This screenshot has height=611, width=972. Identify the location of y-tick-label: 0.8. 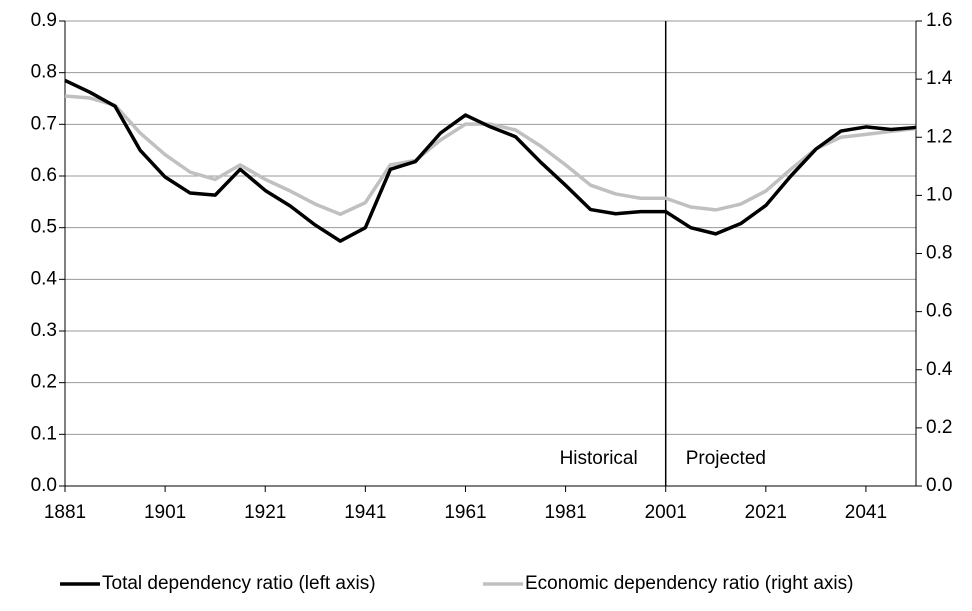
(44, 72).